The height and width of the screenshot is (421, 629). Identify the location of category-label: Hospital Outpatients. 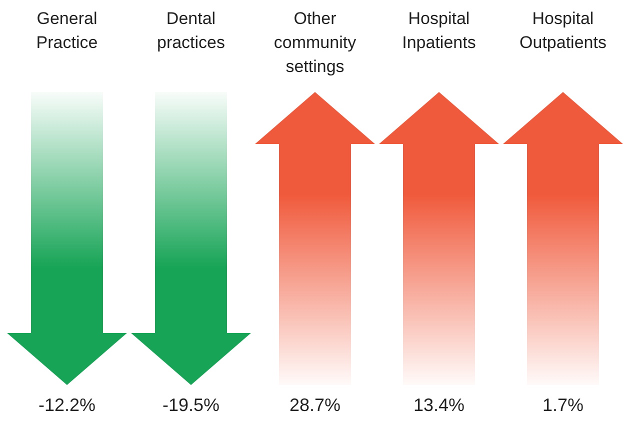
(563, 30).